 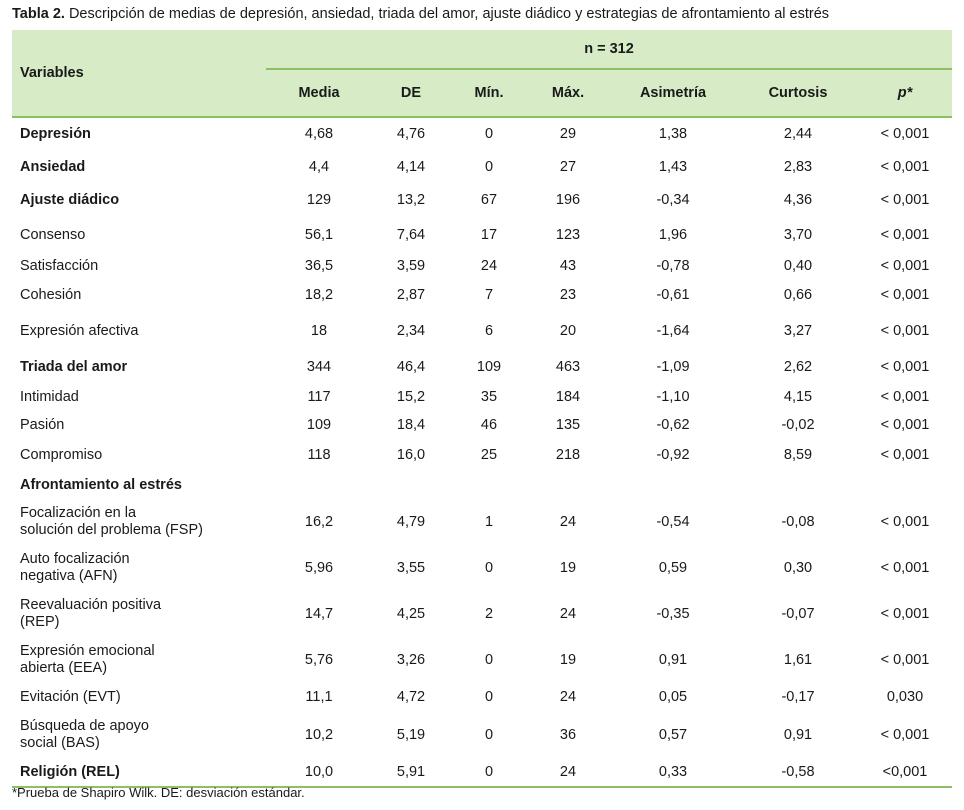 I want to click on cell-value: 14,7, so click(x=319, y=613).